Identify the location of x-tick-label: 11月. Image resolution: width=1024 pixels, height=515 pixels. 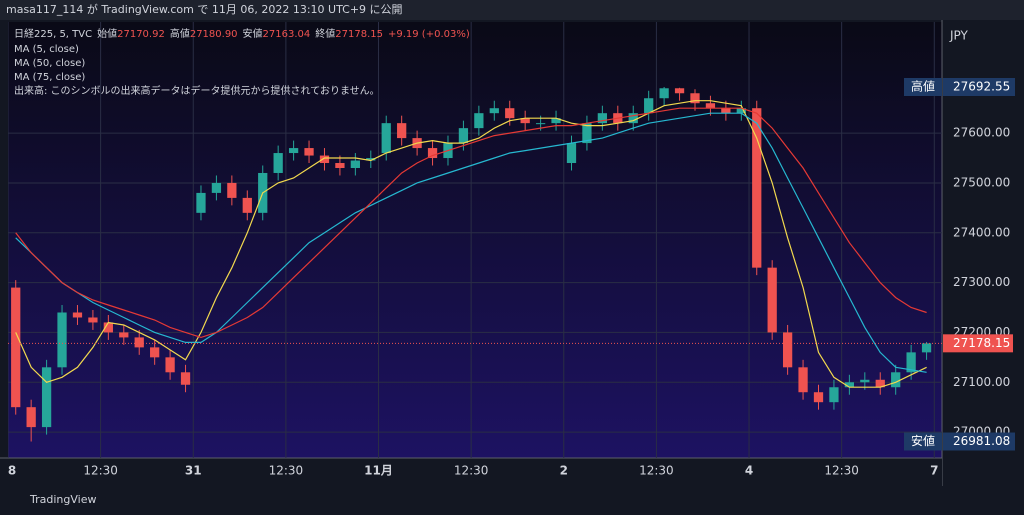
(378, 471).